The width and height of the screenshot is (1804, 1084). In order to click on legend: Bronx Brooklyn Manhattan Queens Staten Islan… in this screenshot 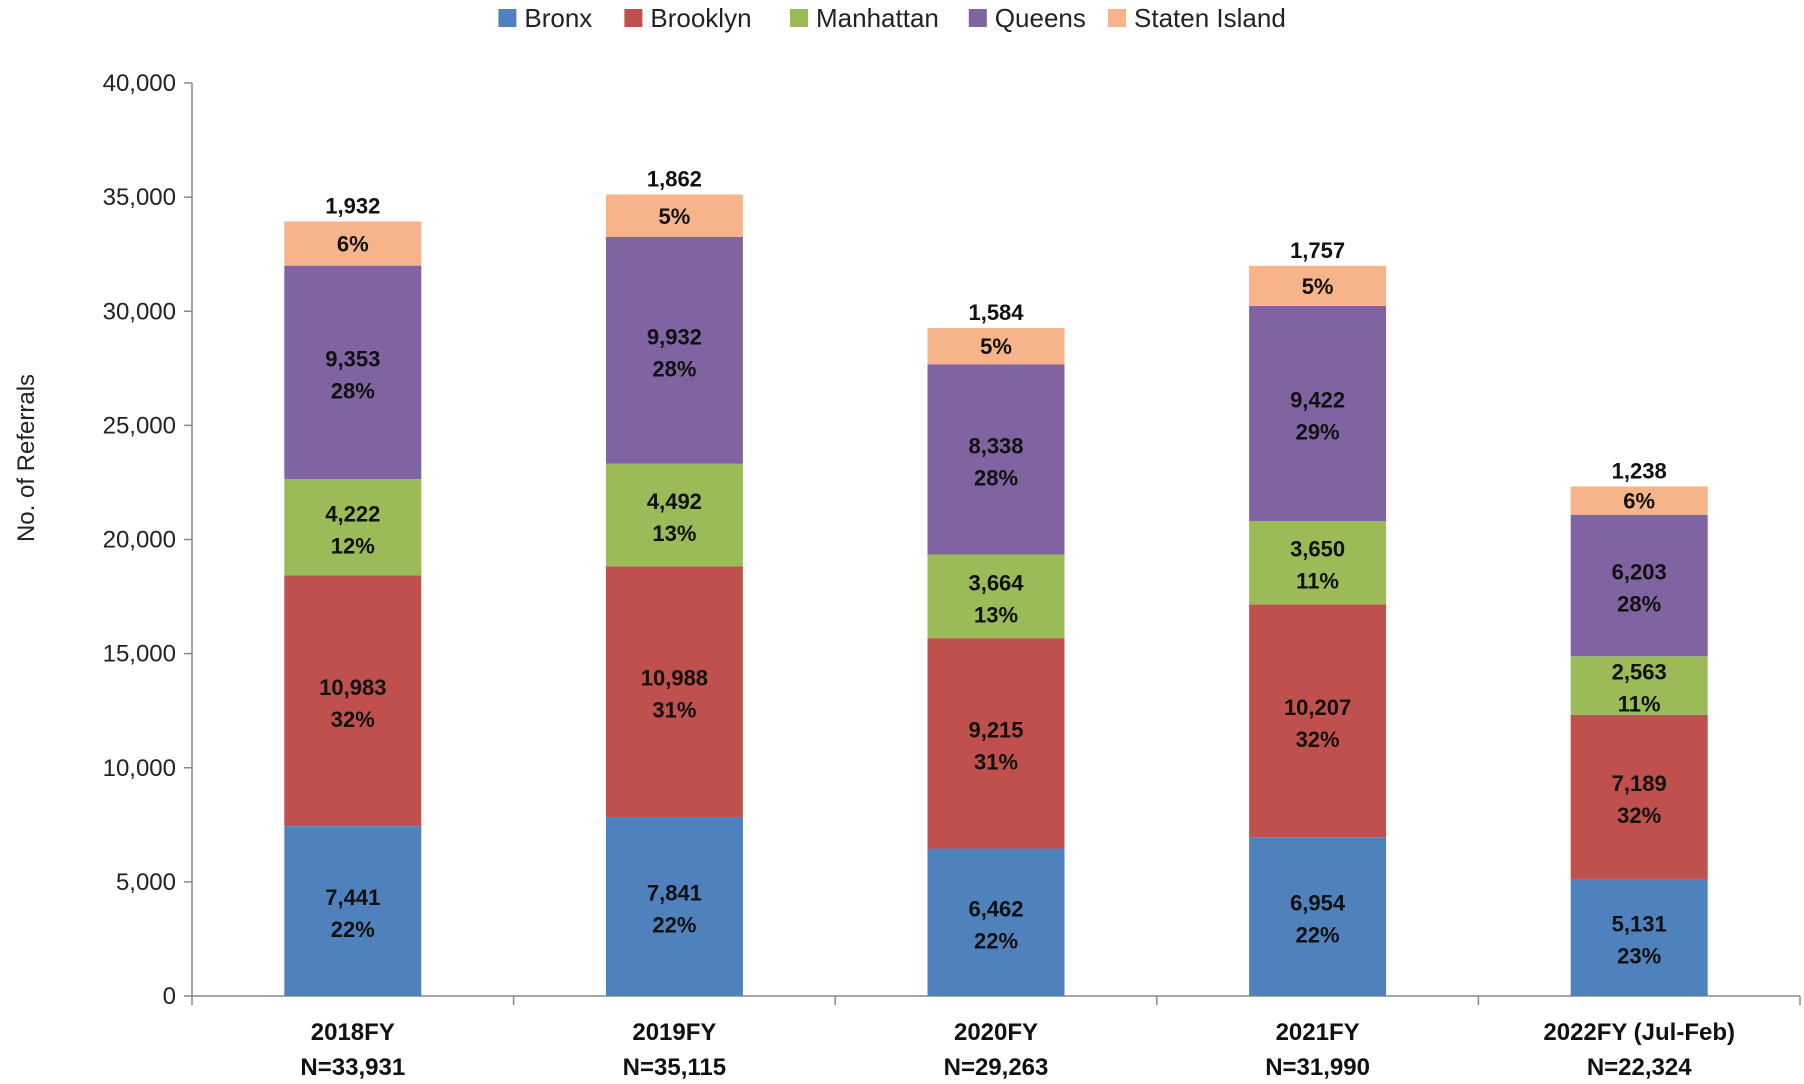, I will do `click(892, 18)`.